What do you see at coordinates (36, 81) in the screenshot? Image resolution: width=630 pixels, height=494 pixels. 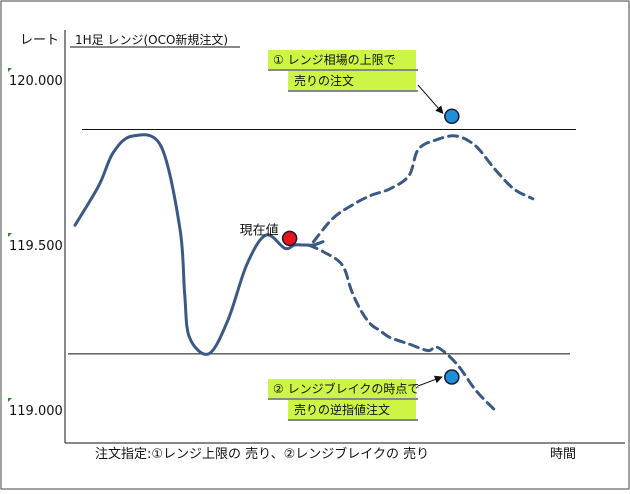 I see `y-tick-label: 120.000` at bounding box center [36, 81].